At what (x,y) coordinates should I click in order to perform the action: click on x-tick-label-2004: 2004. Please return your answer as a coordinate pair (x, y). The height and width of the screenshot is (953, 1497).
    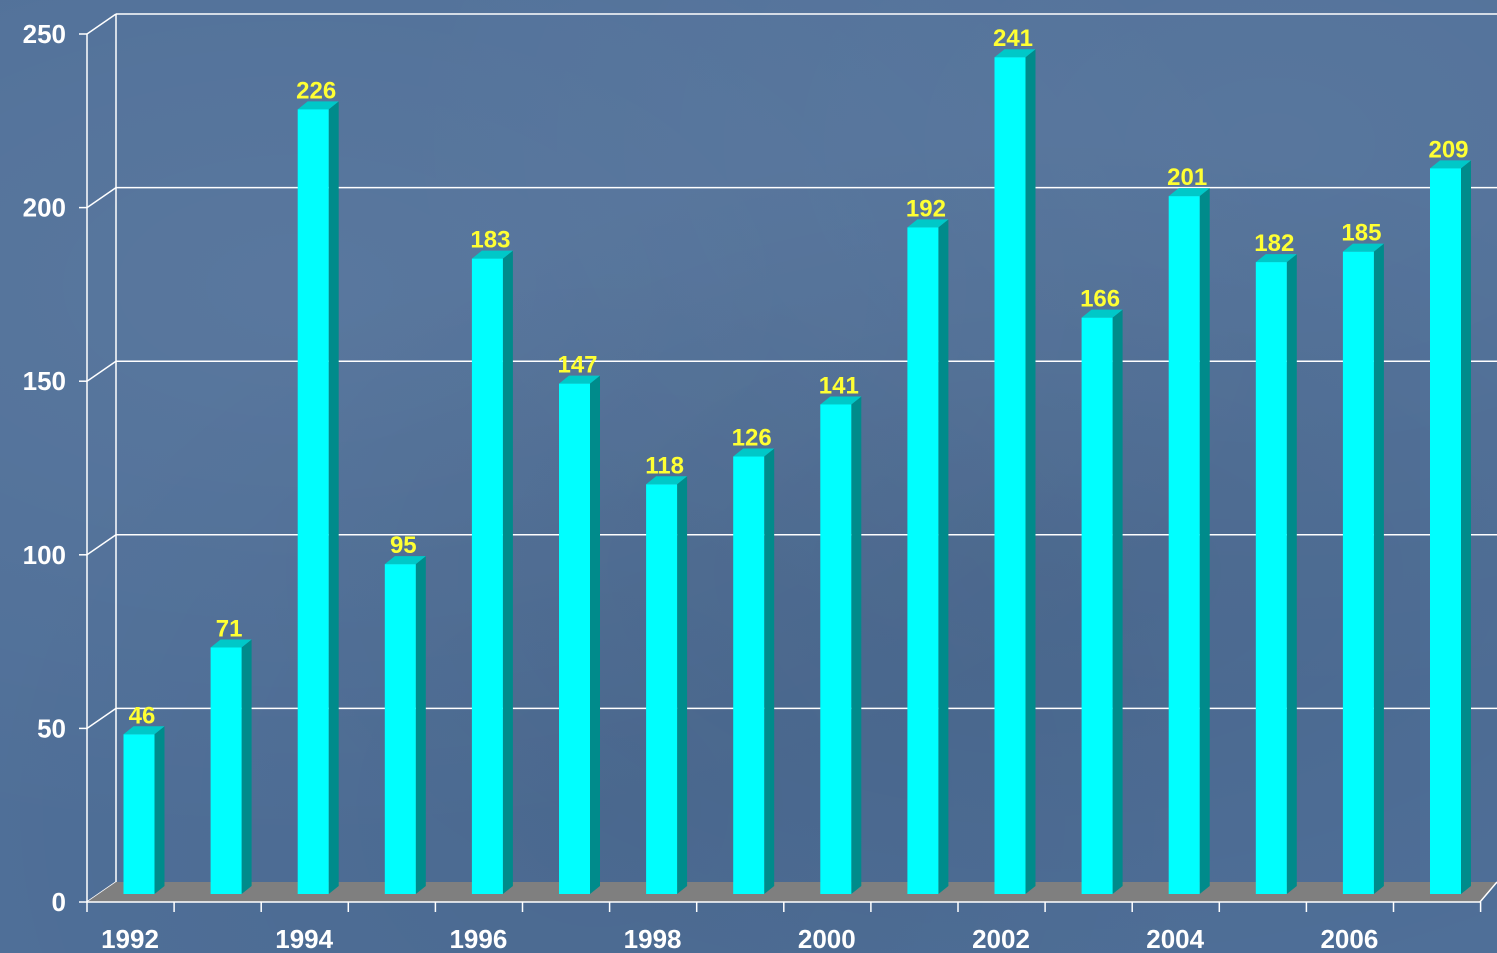
    Looking at the image, I should click on (1175, 938).